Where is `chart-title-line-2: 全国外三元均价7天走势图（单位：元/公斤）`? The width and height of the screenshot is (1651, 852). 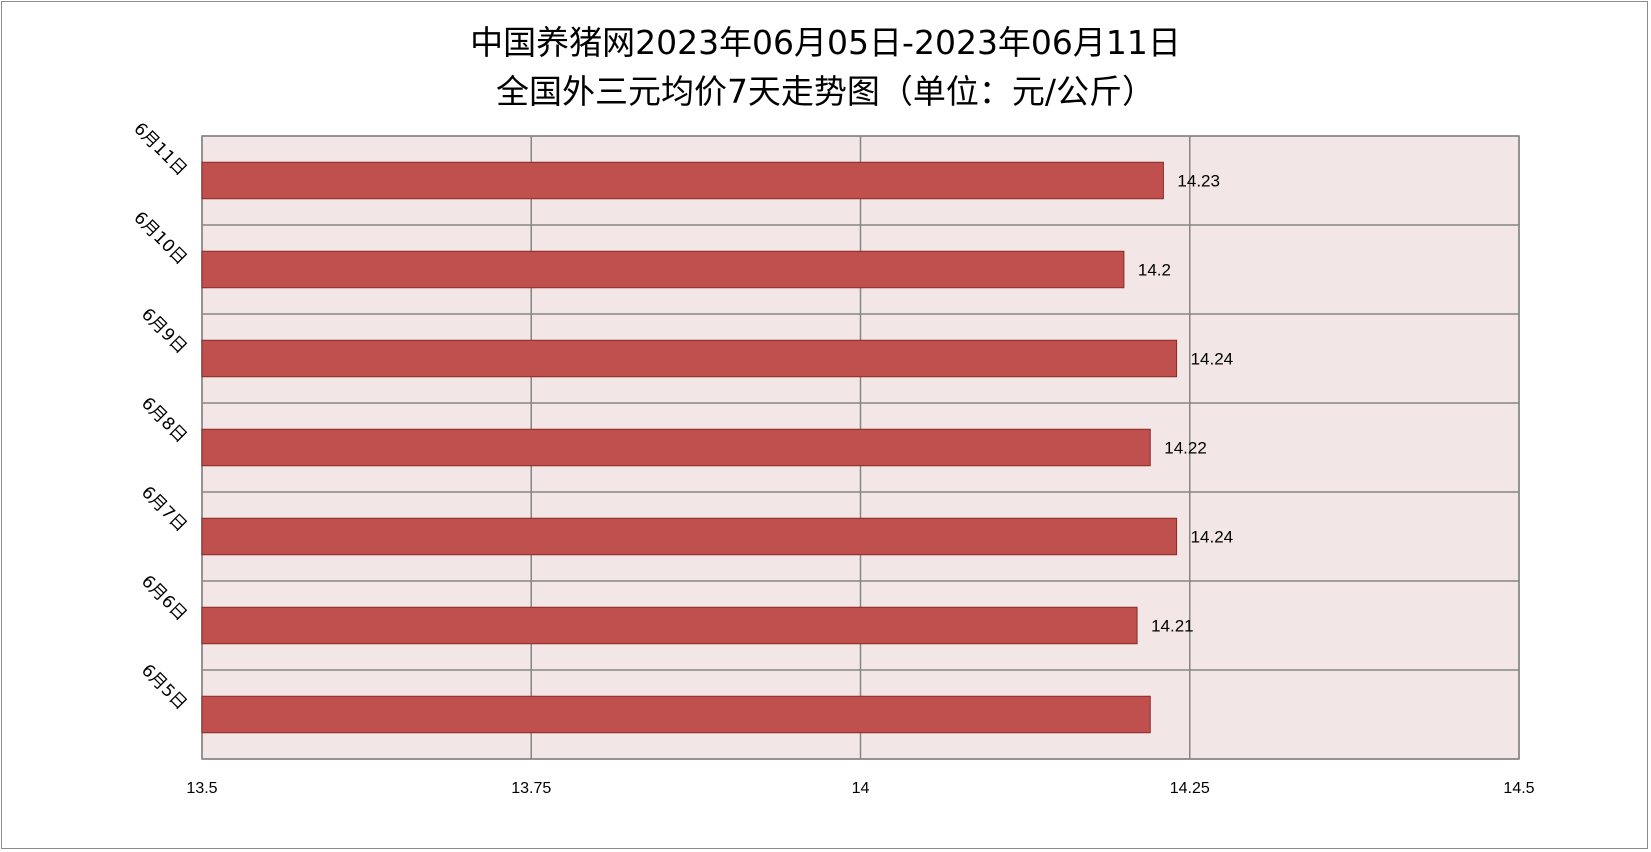 chart-title-line-2: 全国外三元均价7天走势图（单位：元/公斤） is located at coordinates (825, 91).